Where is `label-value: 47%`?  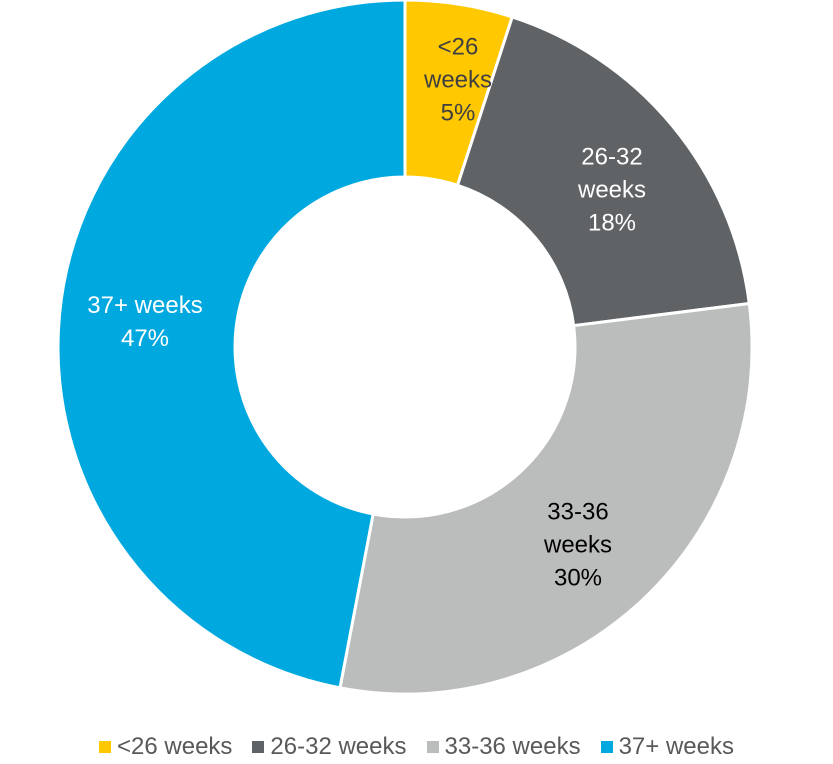
label-value: 47% is located at coordinates (145, 338).